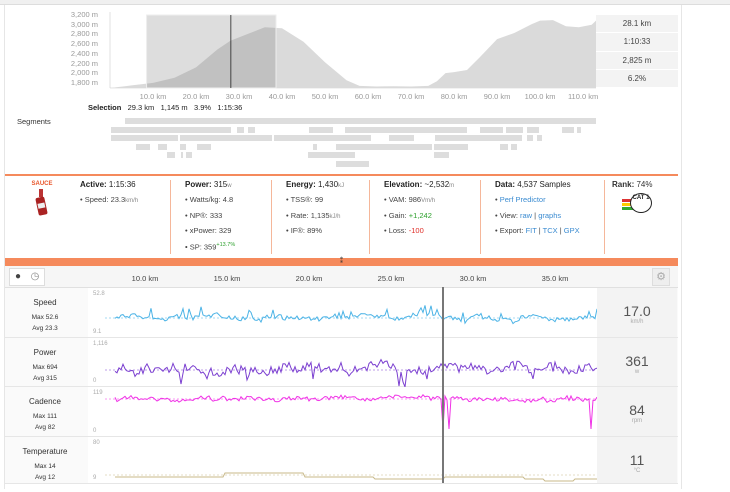 This screenshot has width=730, height=492. What do you see at coordinates (403, 184) in the screenshot?
I see `elevation-label: Elevation:` at bounding box center [403, 184].